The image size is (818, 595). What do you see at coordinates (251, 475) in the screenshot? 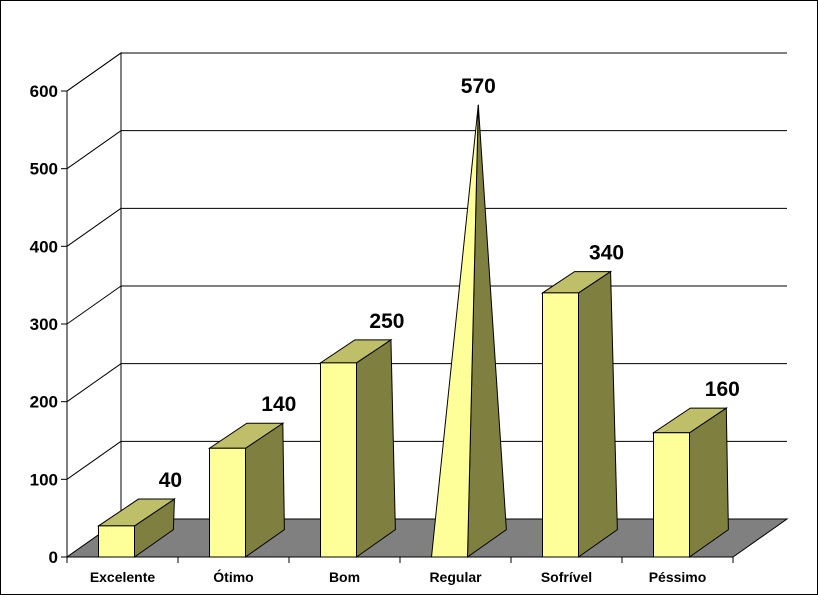
I see `bar-group: 140` at bounding box center [251, 475].